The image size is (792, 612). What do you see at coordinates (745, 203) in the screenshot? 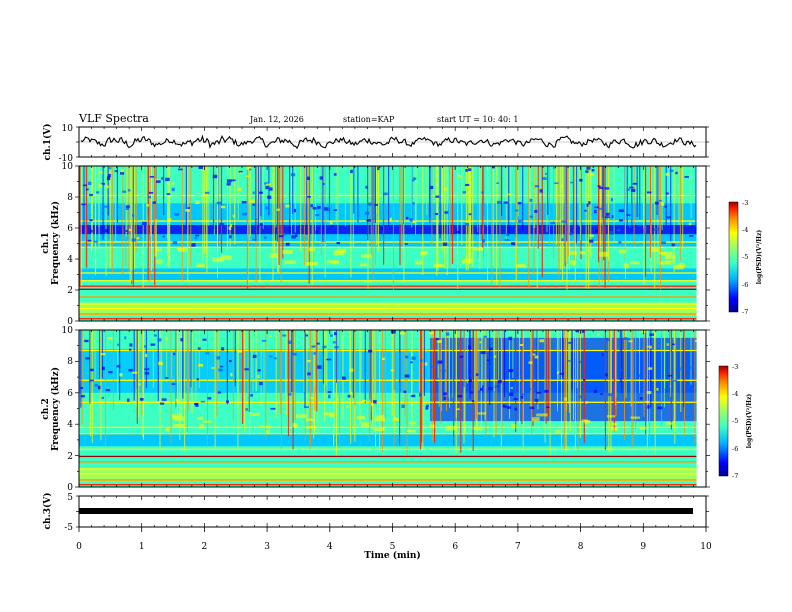
I see `ch1-cbar-tick-m3: -3` at bounding box center [745, 203].